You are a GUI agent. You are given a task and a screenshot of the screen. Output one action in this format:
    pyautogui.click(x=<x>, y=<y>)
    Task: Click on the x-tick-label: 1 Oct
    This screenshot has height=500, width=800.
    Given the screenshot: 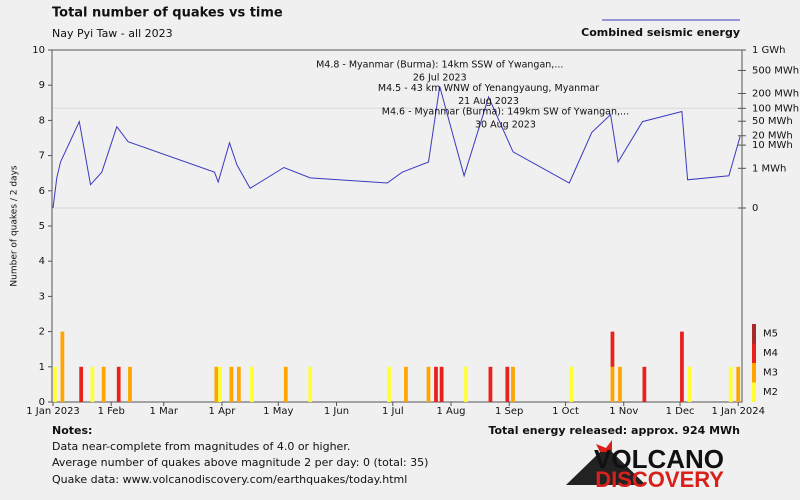 What is the action you would take?
    pyautogui.click(x=565, y=411)
    